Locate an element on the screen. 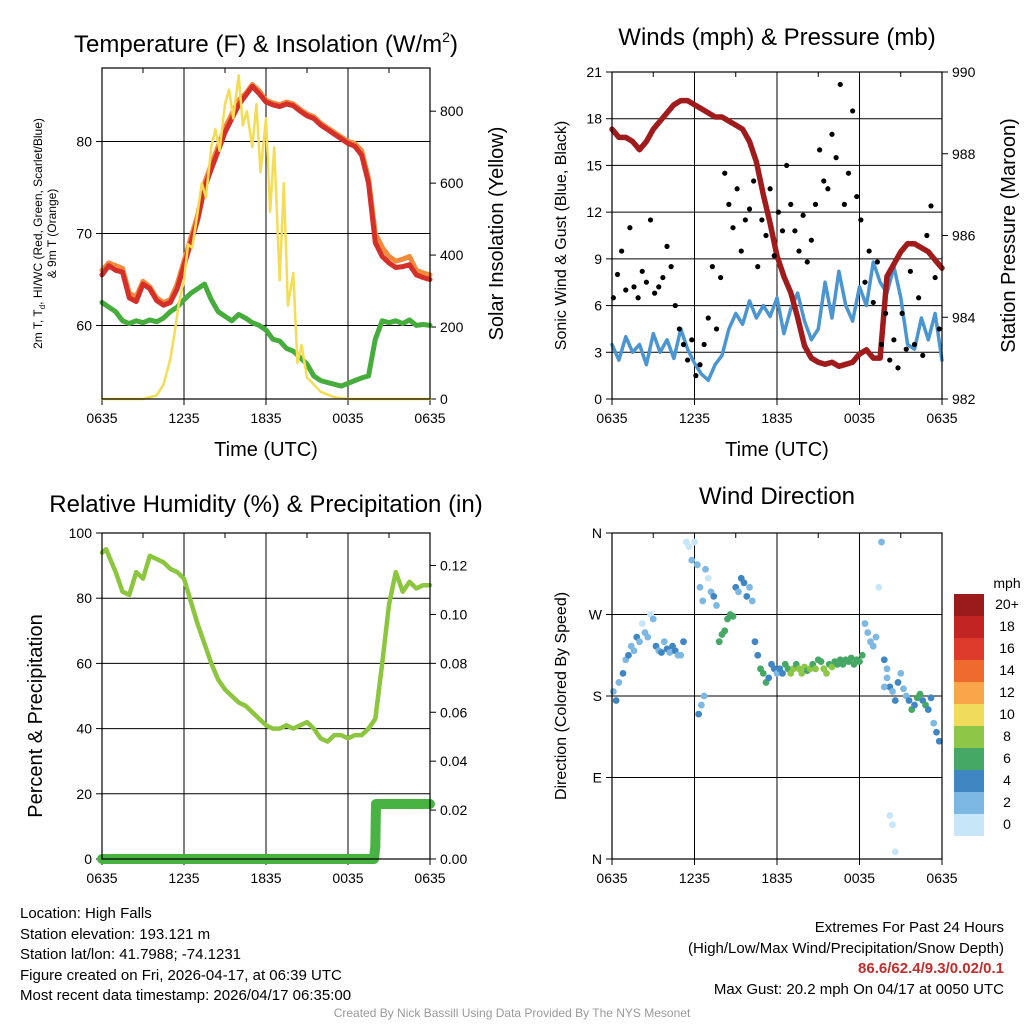 The width and height of the screenshot is (1024, 1024). colorbar-label: 2 is located at coordinates (1007, 802).